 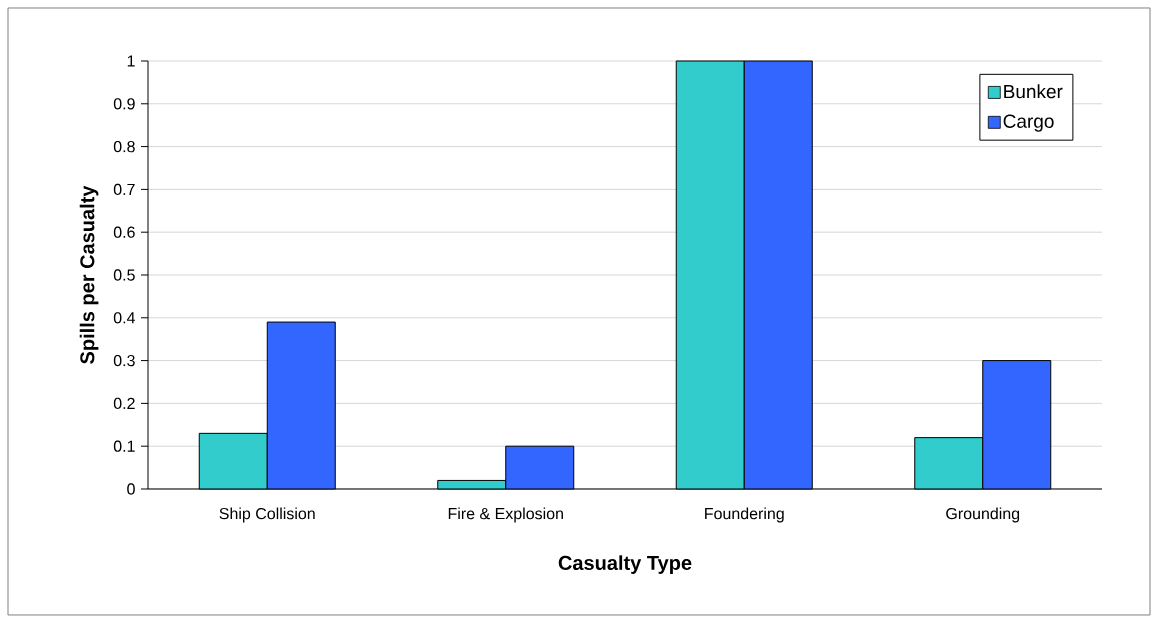 What do you see at coordinates (744, 515) in the screenshot?
I see `x-tick-label: Foundering` at bounding box center [744, 515].